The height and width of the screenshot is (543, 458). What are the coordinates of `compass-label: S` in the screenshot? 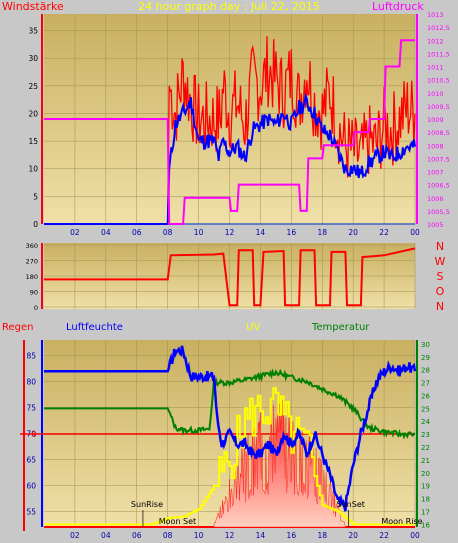 It's located at (440, 276).